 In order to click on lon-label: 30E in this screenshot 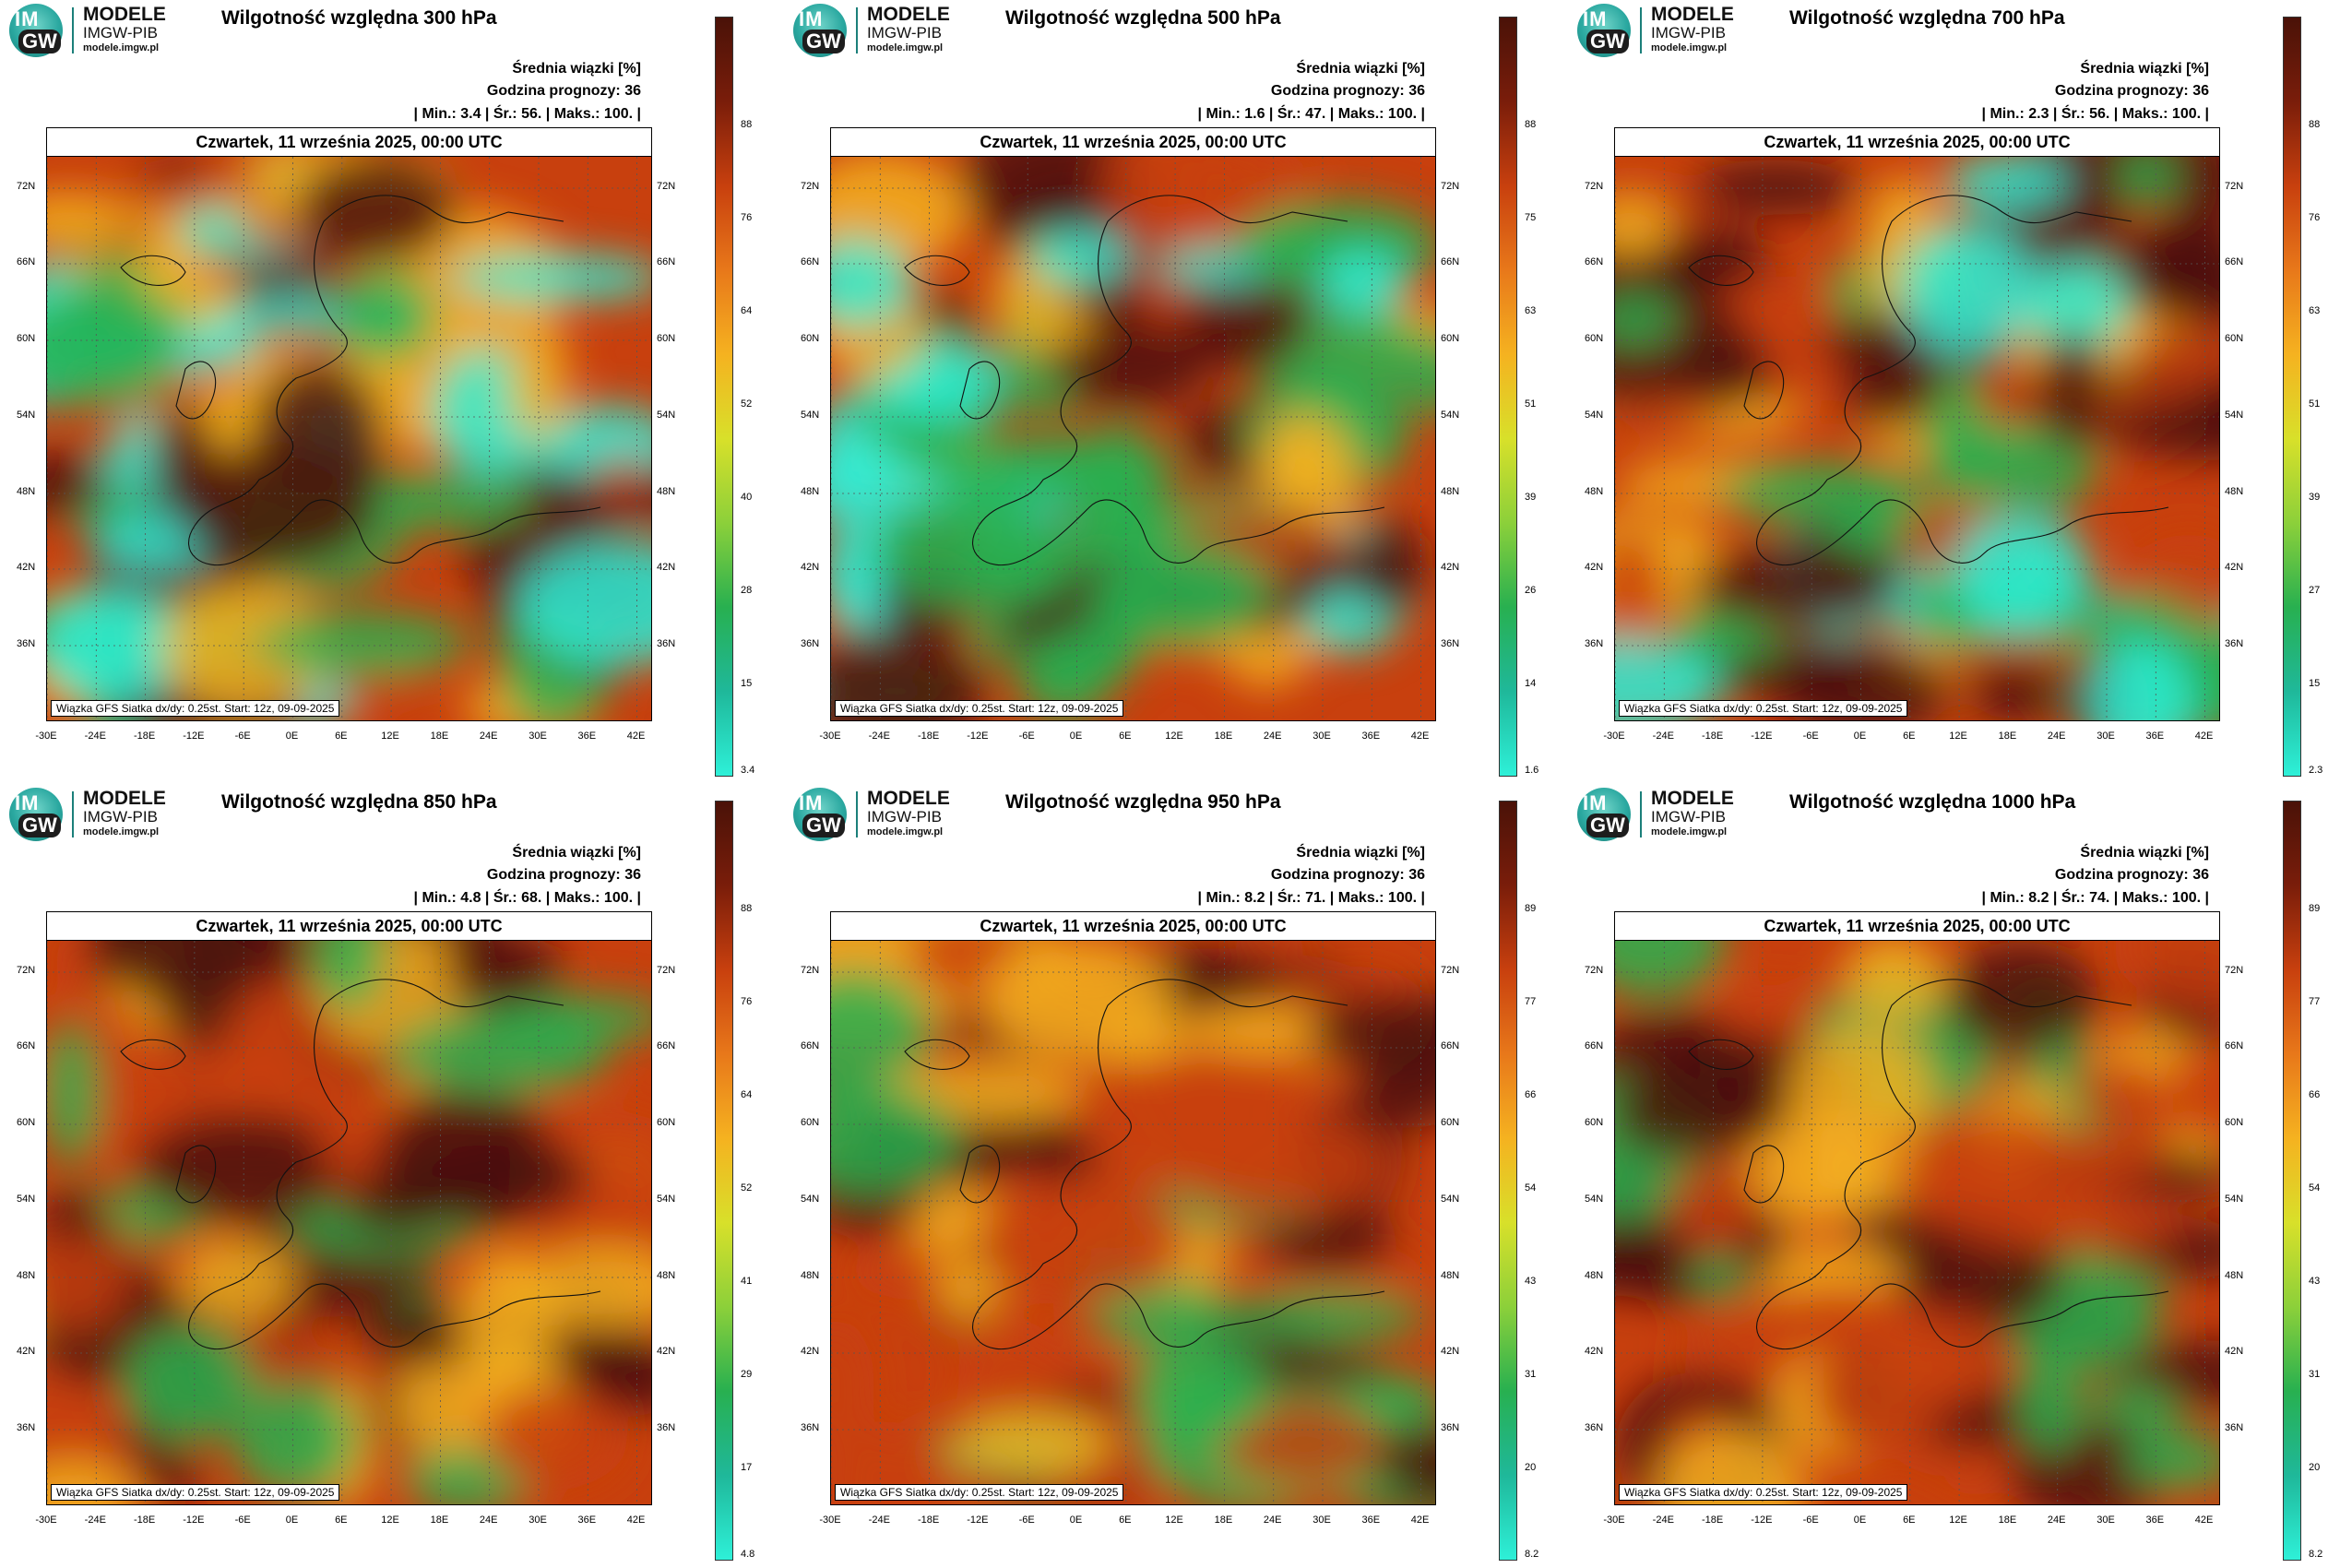, I will do `click(538, 1520)`.